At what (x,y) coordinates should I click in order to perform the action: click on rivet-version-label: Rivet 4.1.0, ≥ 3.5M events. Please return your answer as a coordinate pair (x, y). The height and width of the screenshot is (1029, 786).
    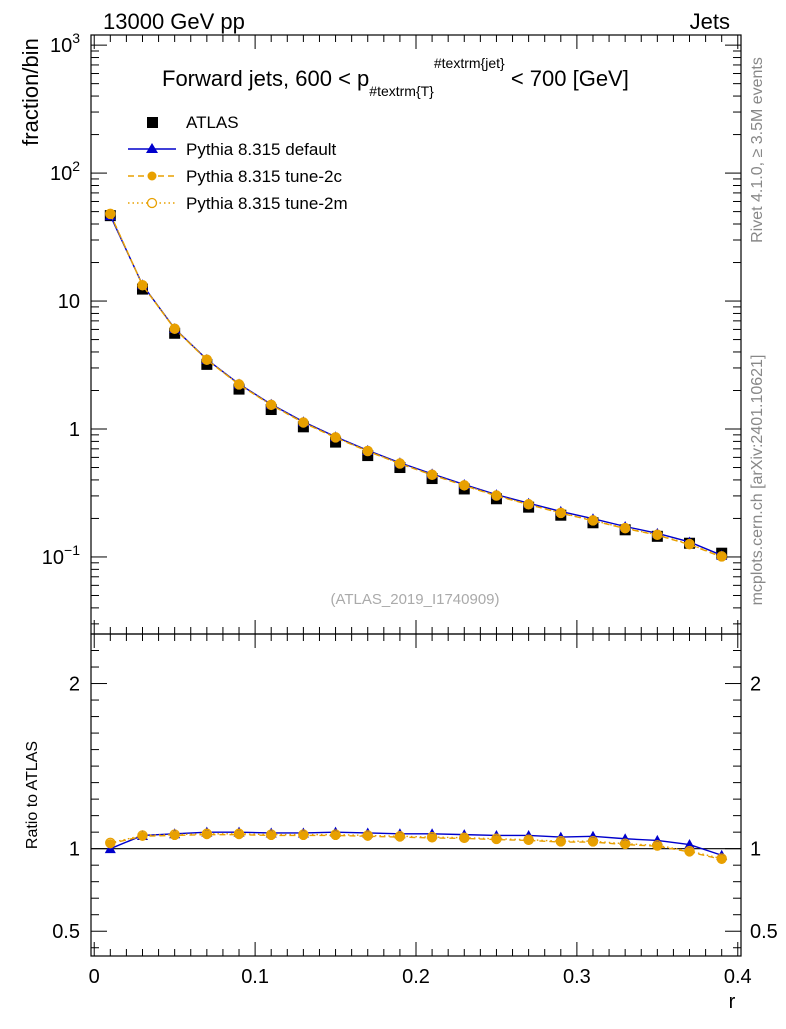
    Looking at the image, I should click on (757, 150).